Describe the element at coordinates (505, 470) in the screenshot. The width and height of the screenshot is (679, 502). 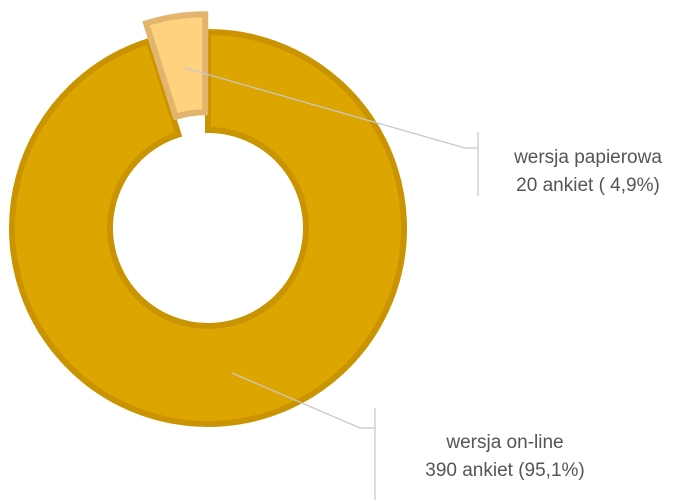
I see `label-online-line2: 390 ankiet (95,1%)` at that location.